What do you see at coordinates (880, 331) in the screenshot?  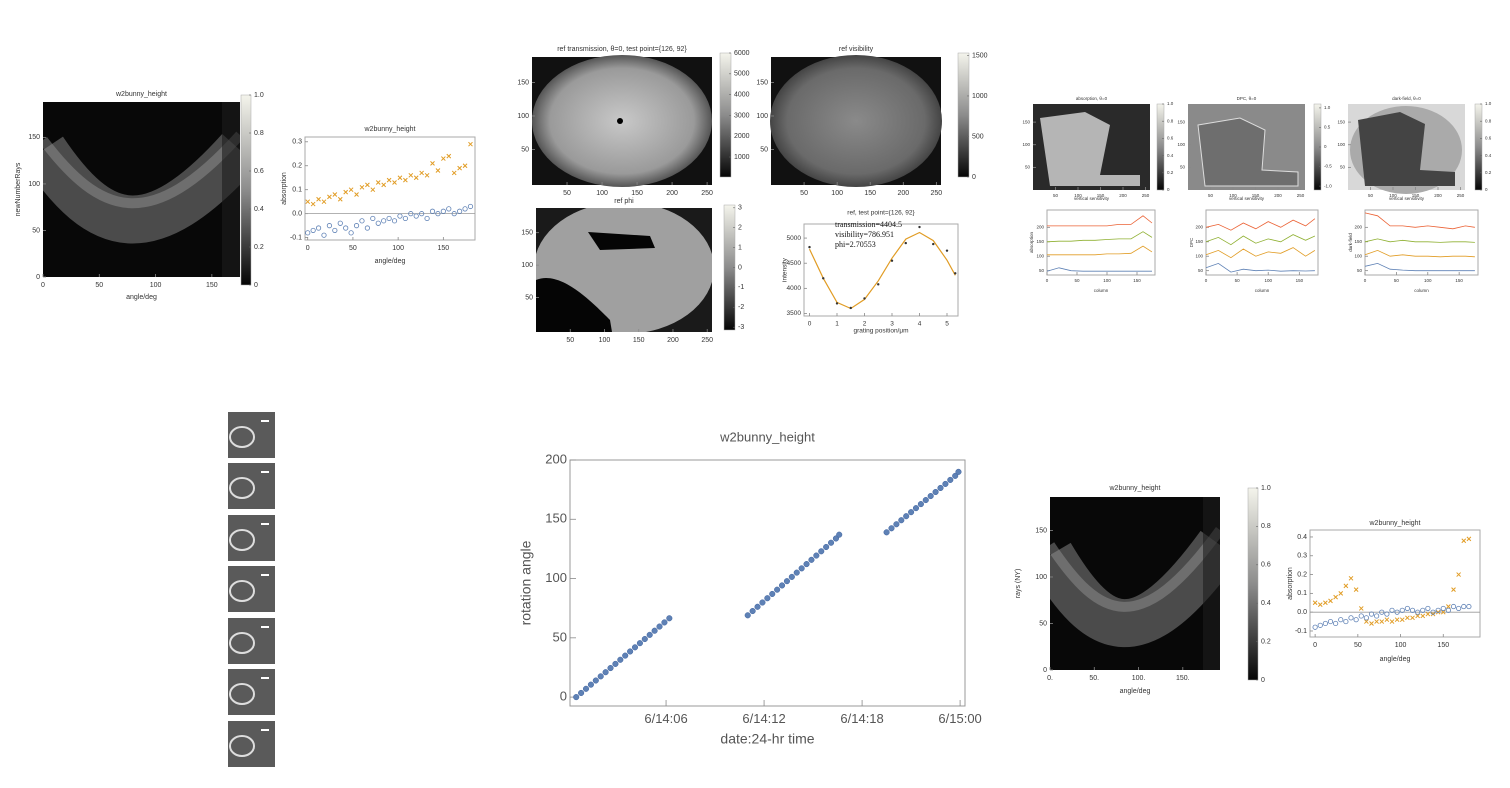 I see `x-axis-label: grating position/μm` at bounding box center [880, 331].